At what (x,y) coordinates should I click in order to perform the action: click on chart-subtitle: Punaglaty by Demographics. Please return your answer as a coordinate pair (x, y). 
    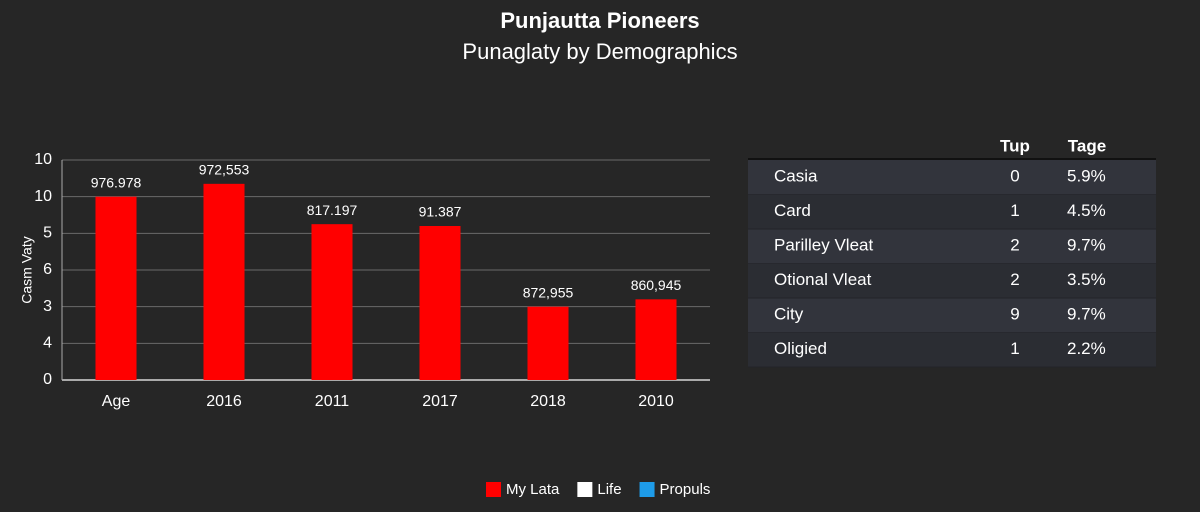
    Looking at the image, I should click on (599, 51).